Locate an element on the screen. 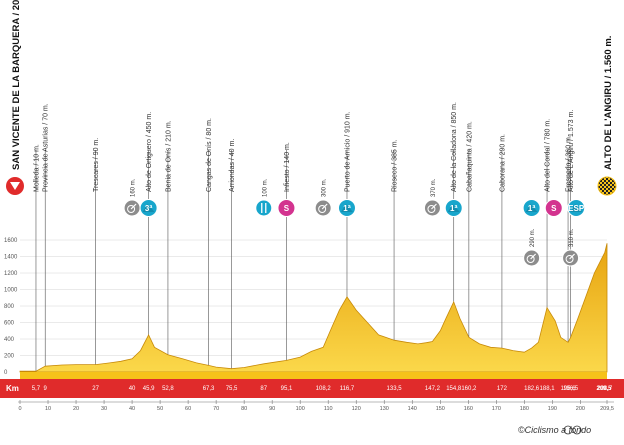  watermark-signature: ©Ciclismo a fondo is located at coordinates (554, 430).